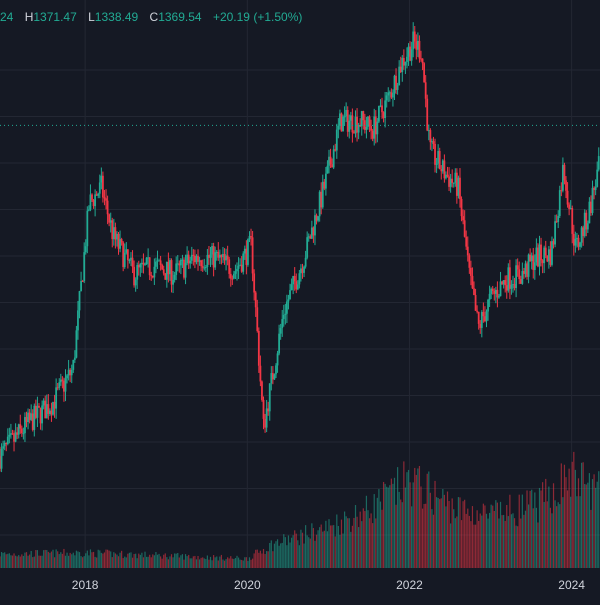  Describe the element at coordinates (116, 17) in the screenshot. I see `low-value: 1338.49` at that location.